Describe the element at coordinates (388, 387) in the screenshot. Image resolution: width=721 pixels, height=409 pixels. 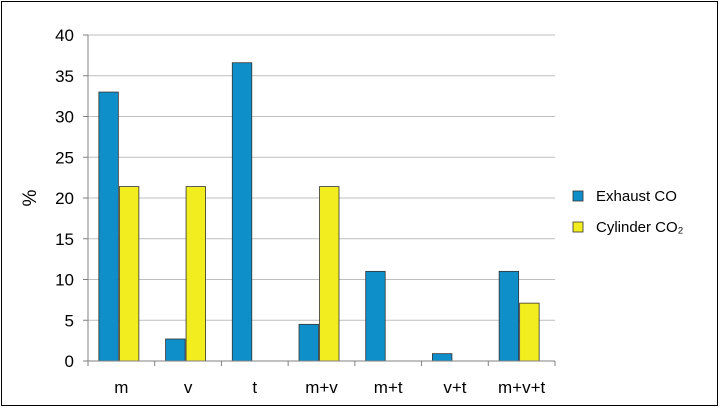
I see `x-tick-label: m+t` at that location.